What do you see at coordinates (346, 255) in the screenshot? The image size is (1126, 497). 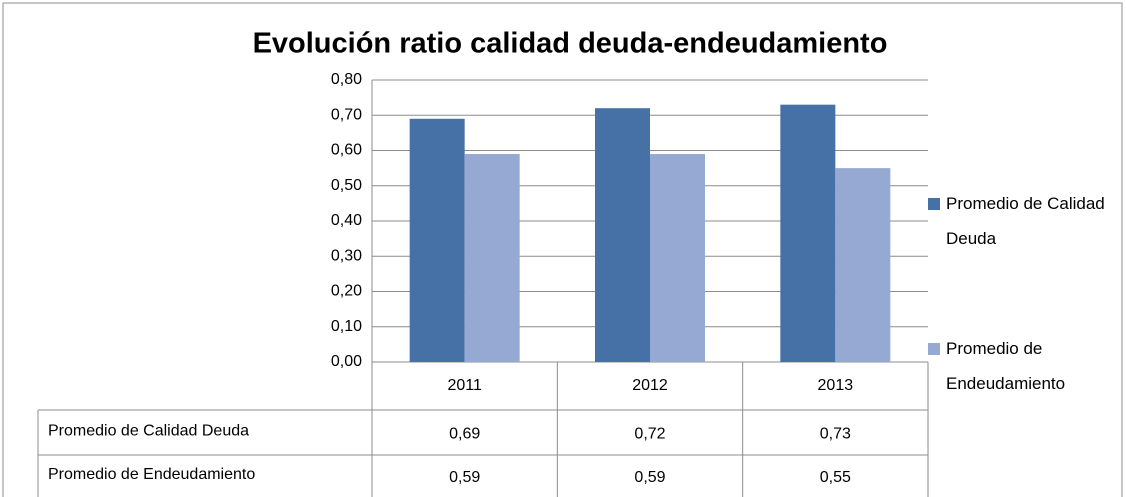 I see `y-tick-label: 0,30` at bounding box center [346, 255].